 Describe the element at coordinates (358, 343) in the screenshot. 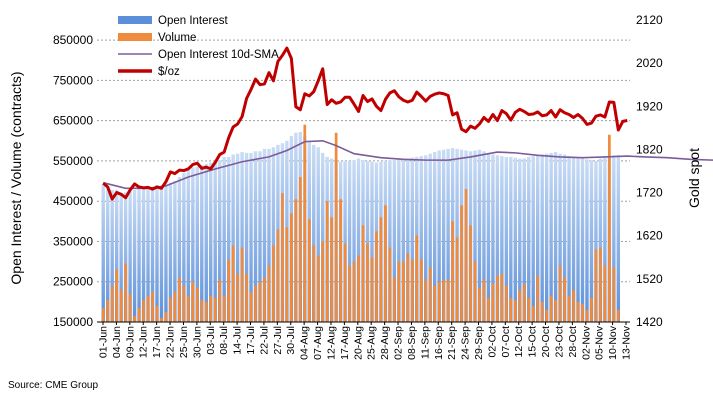

I see `x-tick-label: 20-Aug` at that location.